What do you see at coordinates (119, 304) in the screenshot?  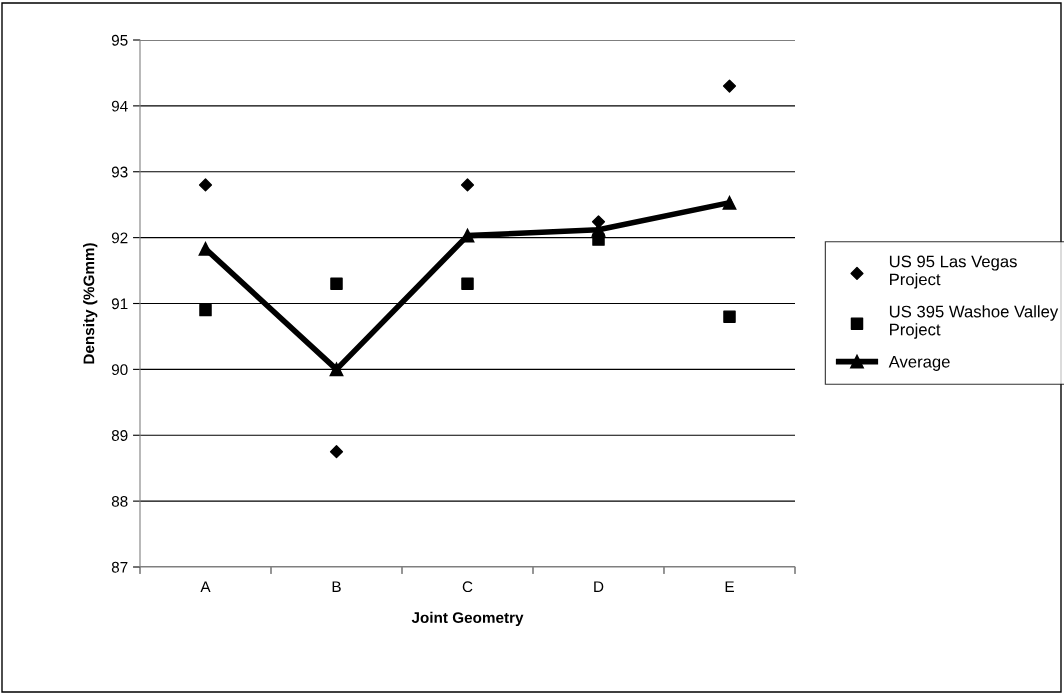 I see `y-tick-label: 91` at bounding box center [119, 304].